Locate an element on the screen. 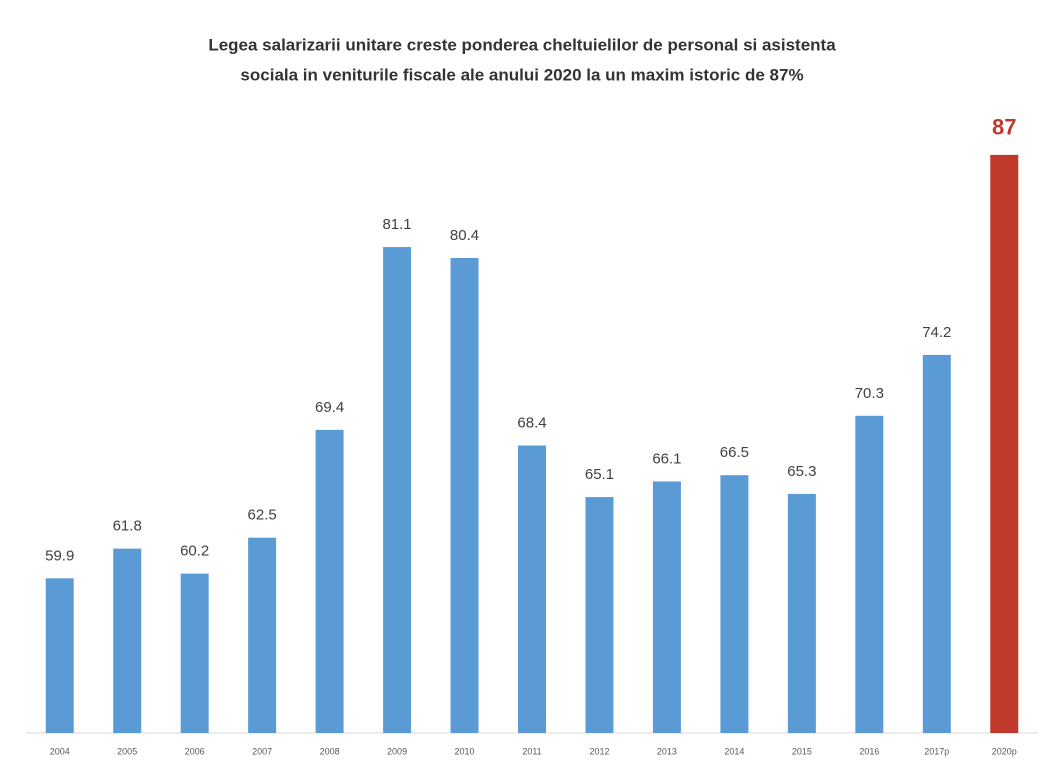  x-tick-label: 2014 is located at coordinates (734, 751).